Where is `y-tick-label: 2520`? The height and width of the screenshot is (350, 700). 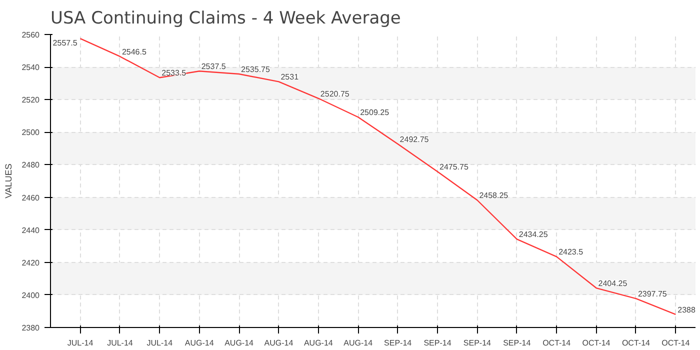 y-tick-label: 2520 is located at coordinates (31, 100).